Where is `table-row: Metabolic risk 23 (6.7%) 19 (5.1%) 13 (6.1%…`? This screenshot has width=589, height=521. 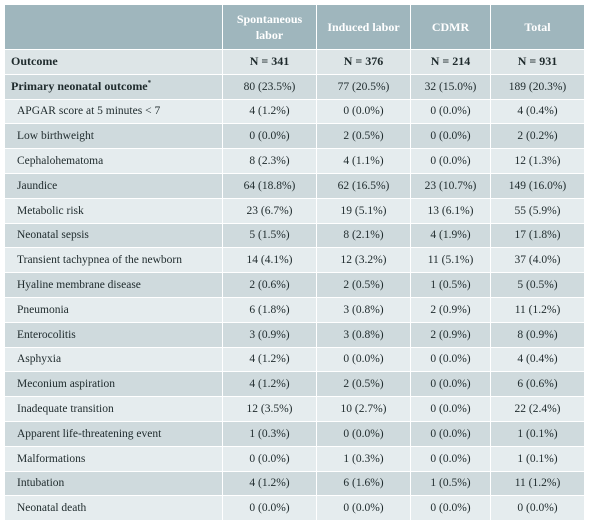 table-row: Metabolic risk 23 (6.7%) 19 (5.1%) 13 (6.1%… is located at coordinates (294, 210).